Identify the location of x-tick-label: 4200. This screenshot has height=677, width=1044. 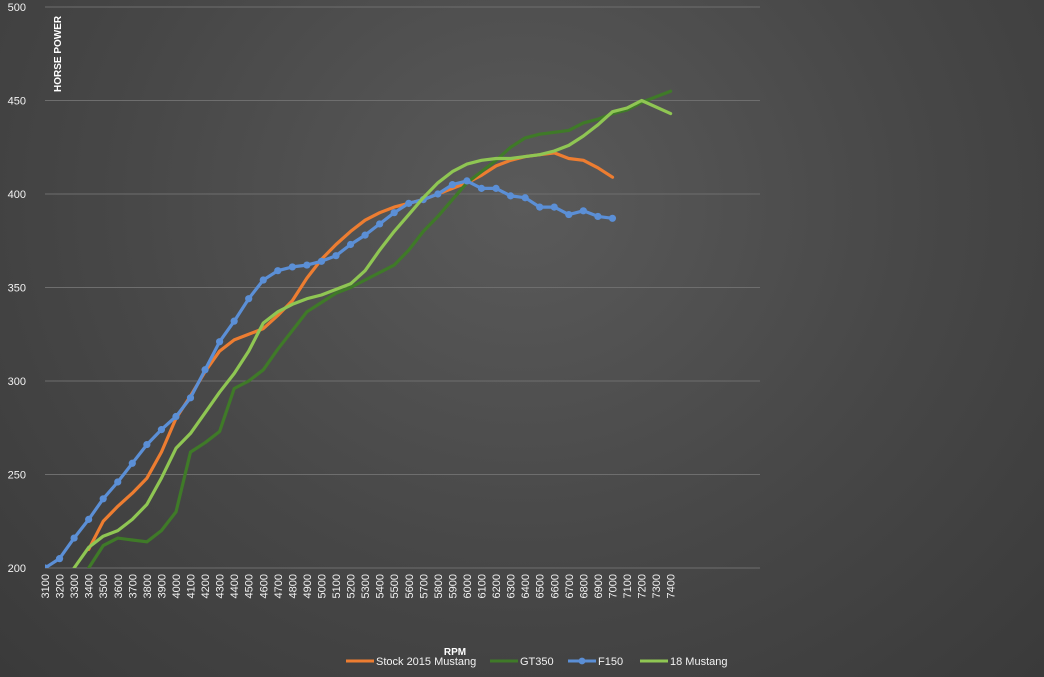
(206, 586).